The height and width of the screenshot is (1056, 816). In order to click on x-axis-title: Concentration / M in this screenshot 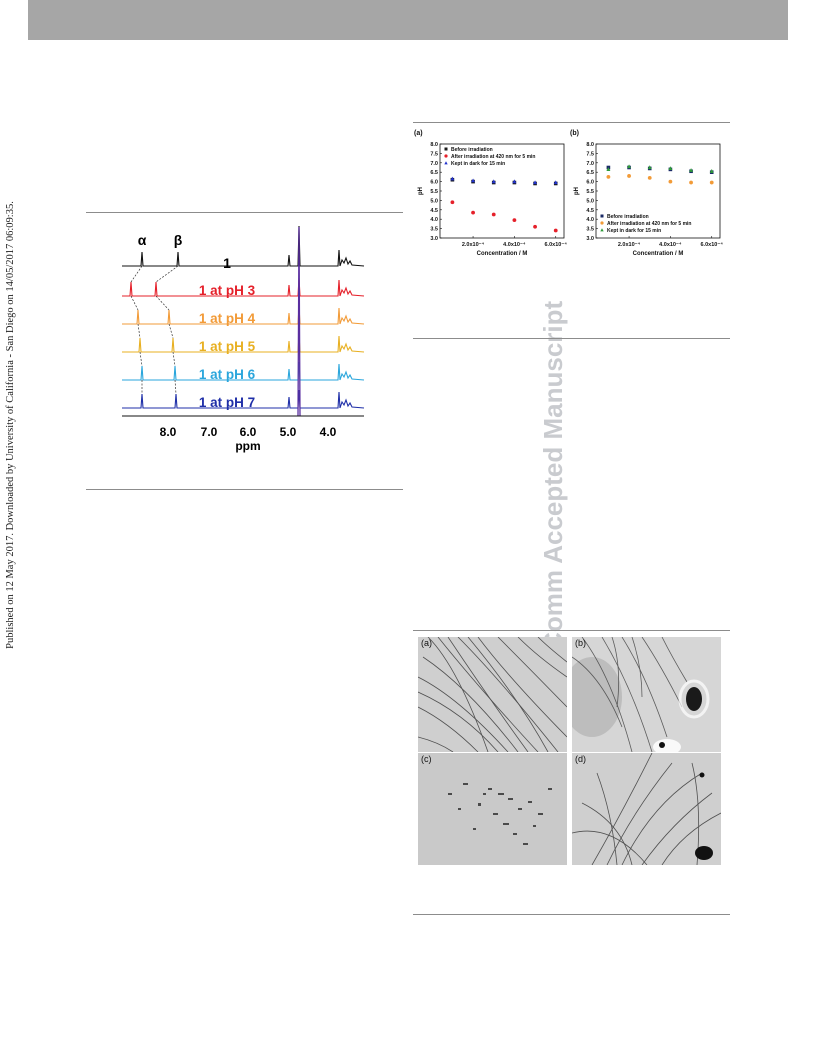, I will do `click(658, 254)`.